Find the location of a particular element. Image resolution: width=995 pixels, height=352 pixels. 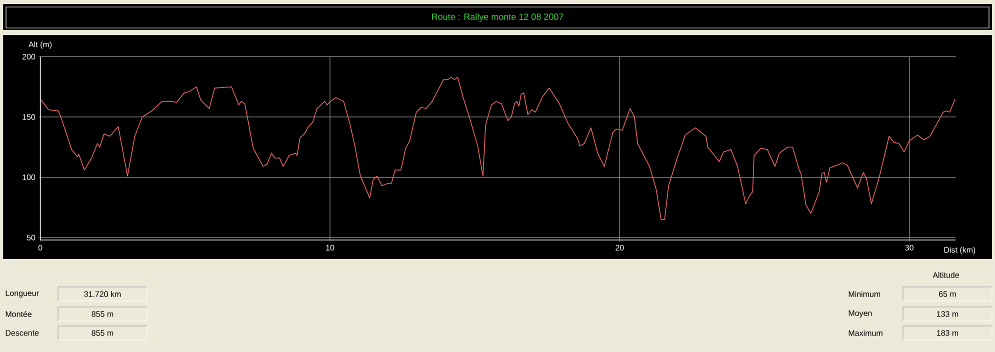

text: Longueur is located at coordinates (22, 294).